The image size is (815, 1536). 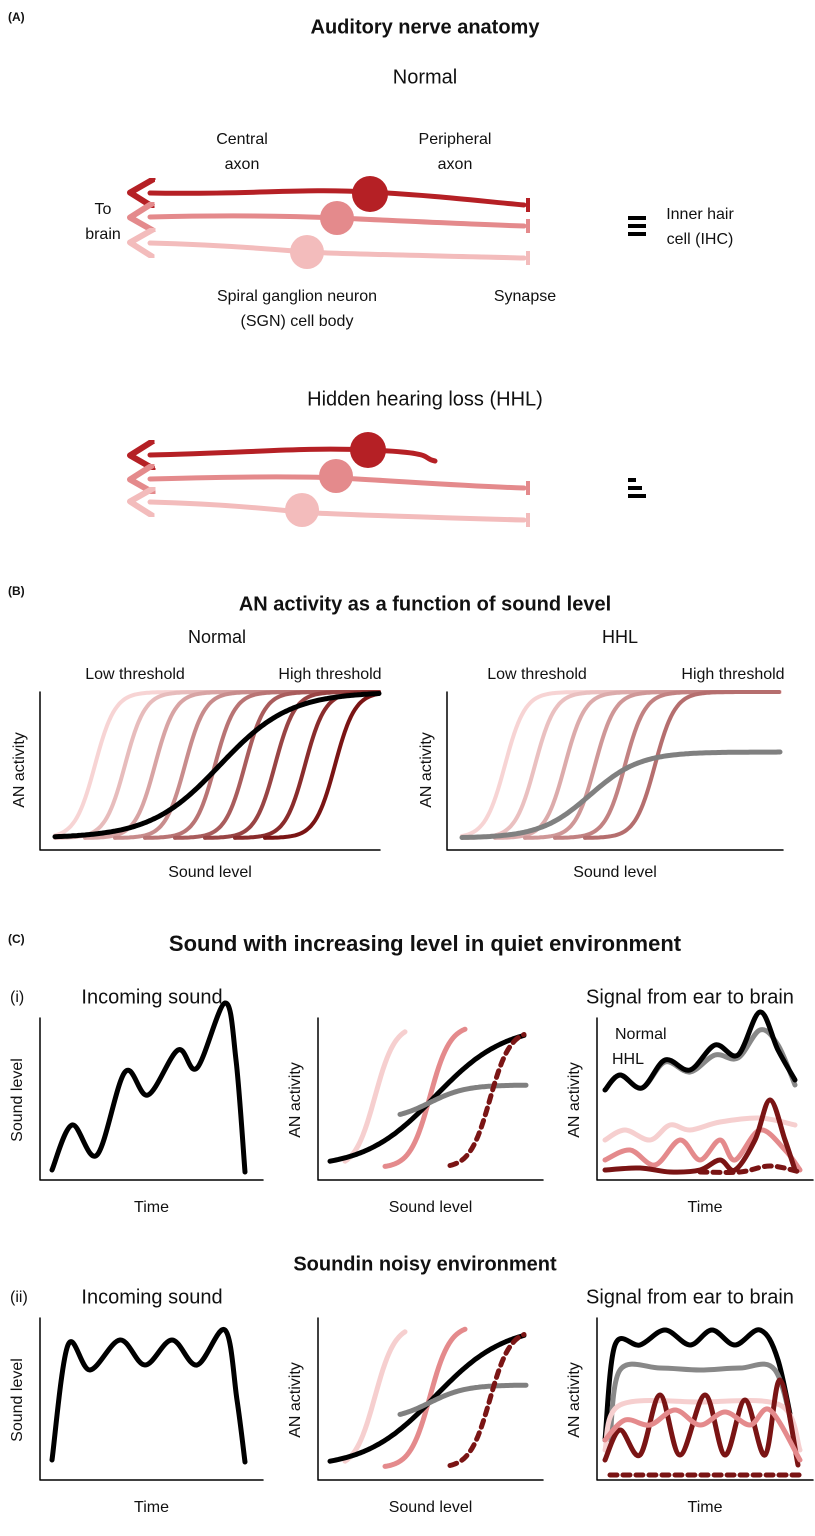 I want to click on label: brain, so click(x=103, y=234).